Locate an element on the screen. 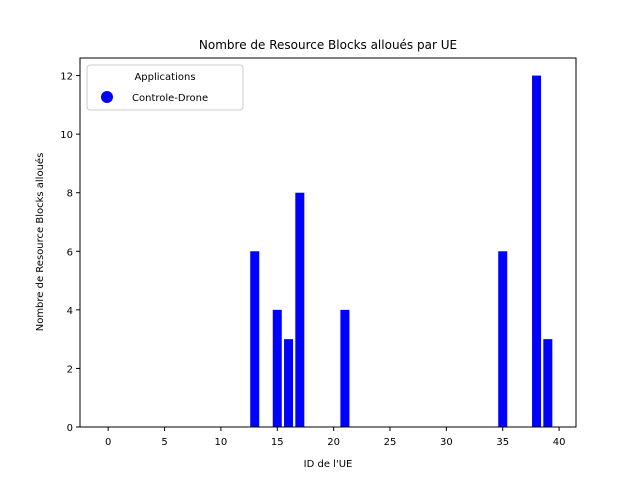  y-tick-label: 12 is located at coordinates (66, 77).